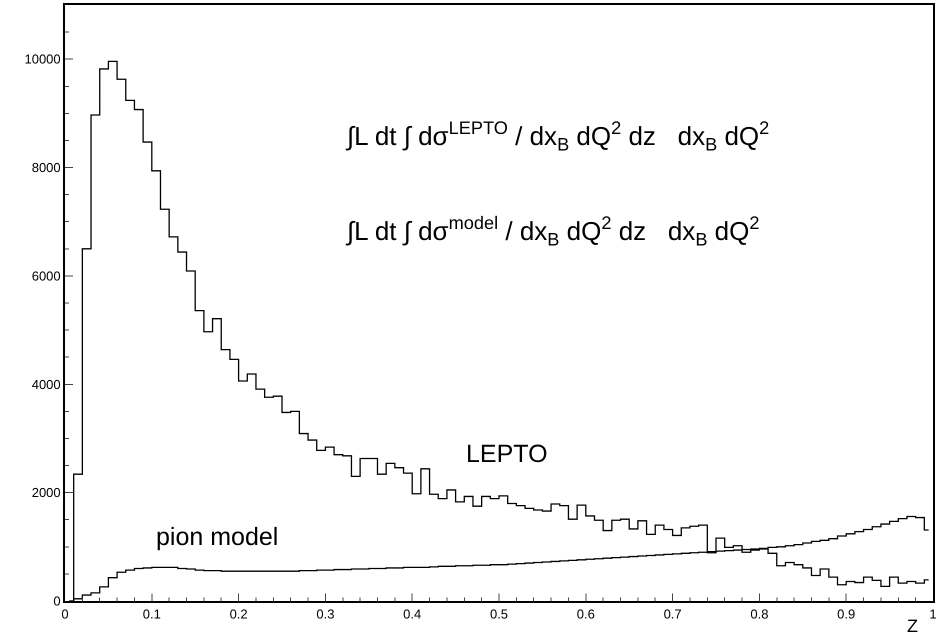 The height and width of the screenshot is (642, 940). What do you see at coordinates (57, 601) in the screenshot?
I see `y-tick-label: 0` at bounding box center [57, 601].